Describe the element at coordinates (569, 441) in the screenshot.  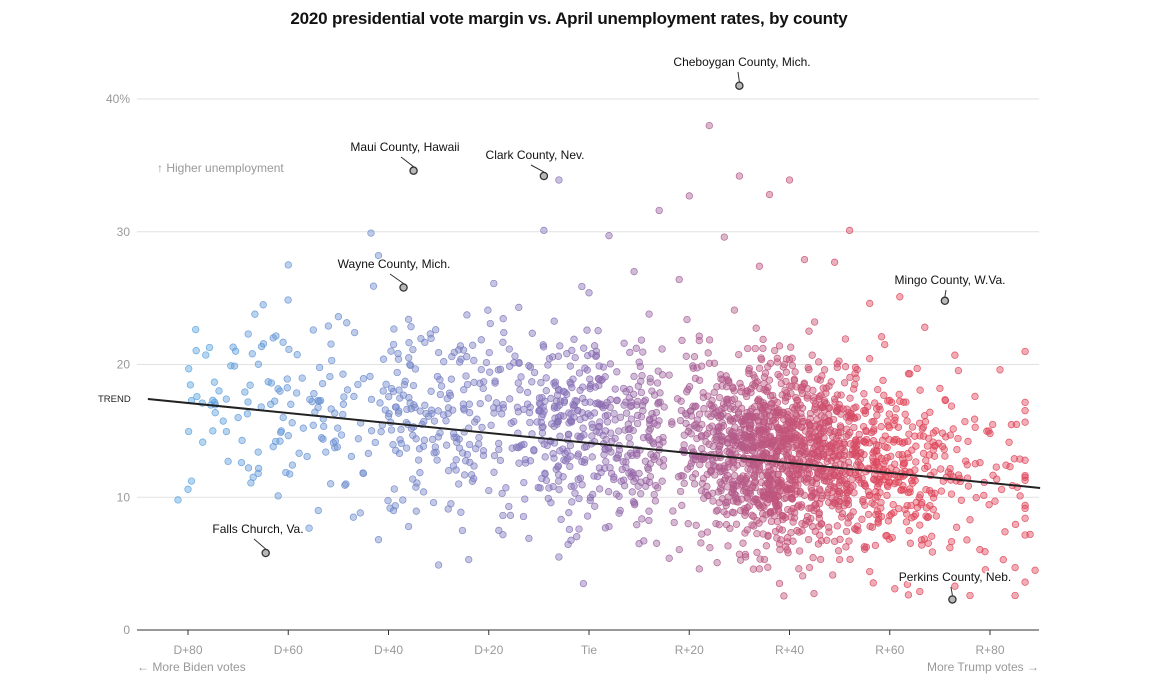
I see `trend-line-group: TREND` at that location.